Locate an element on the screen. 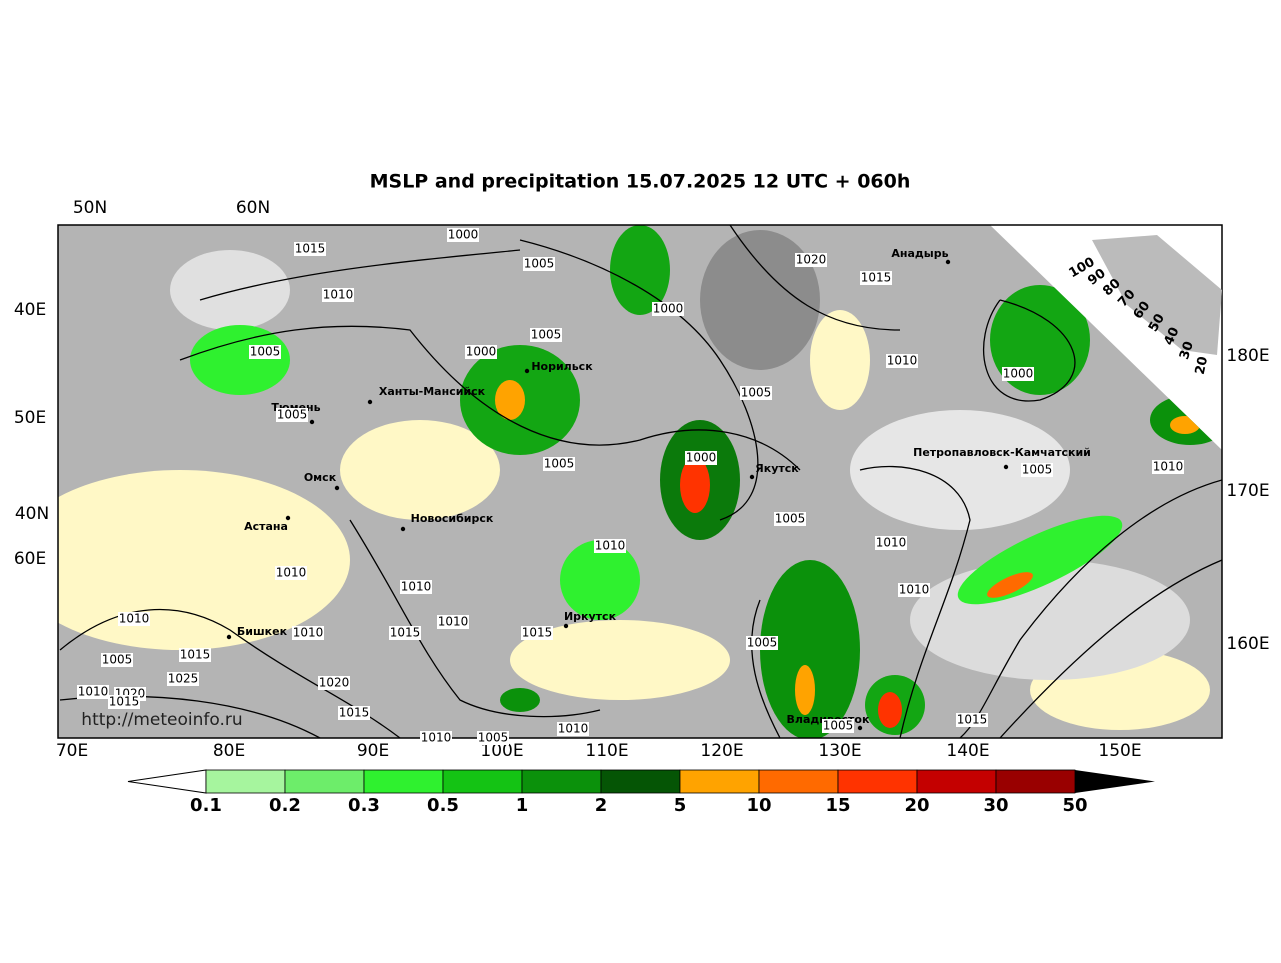 Image resolution: width=1281 pixels, height=963 pixels. city-label: Якутск is located at coordinates (777, 468).